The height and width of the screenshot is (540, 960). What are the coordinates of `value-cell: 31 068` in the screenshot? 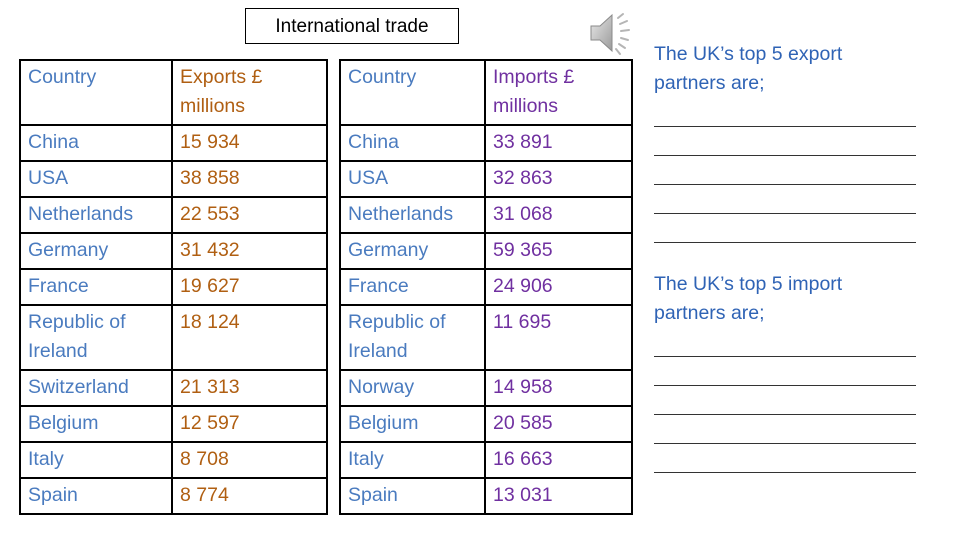 It's located at (558, 215).